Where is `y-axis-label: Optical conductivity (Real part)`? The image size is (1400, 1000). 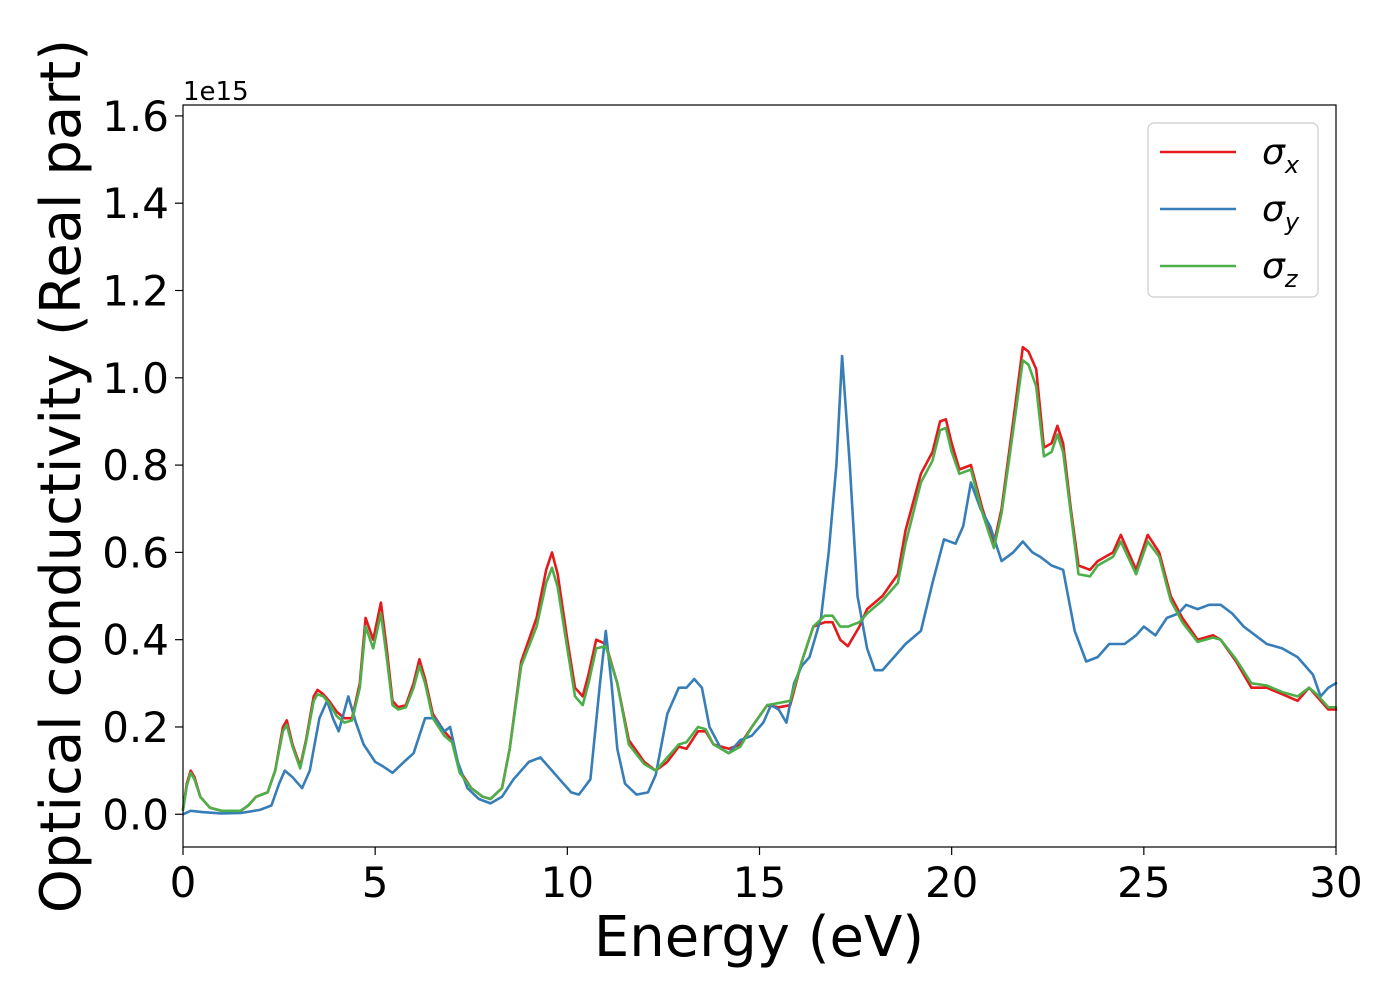
y-axis-label: Optical conductivity (Real part) is located at coordinates (61, 476).